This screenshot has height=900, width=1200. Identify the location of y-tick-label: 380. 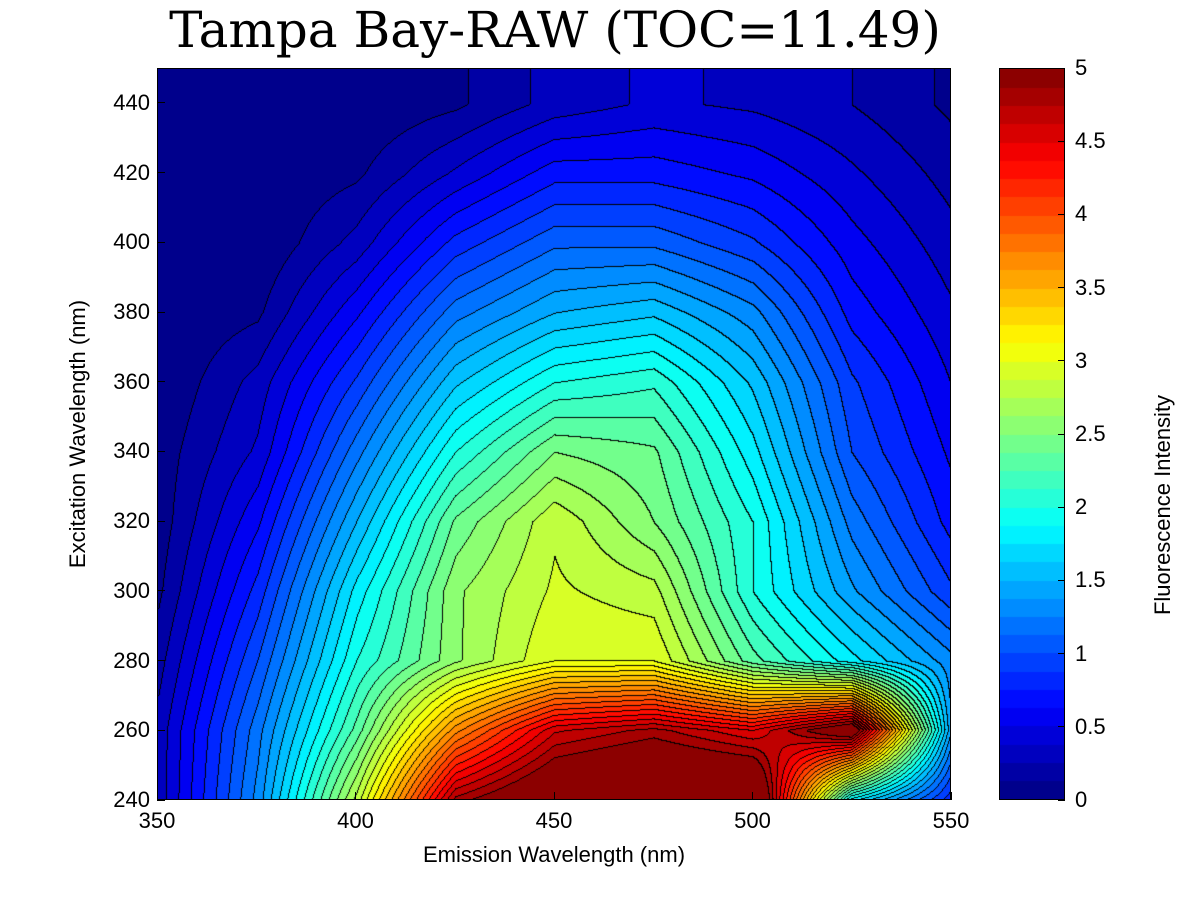
(131, 311).